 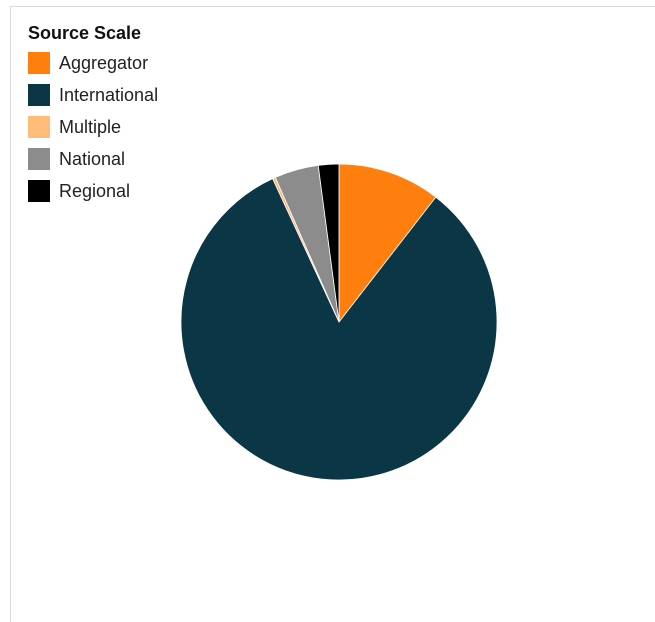 I want to click on legend-item-regional: Regional, so click(x=93, y=191).